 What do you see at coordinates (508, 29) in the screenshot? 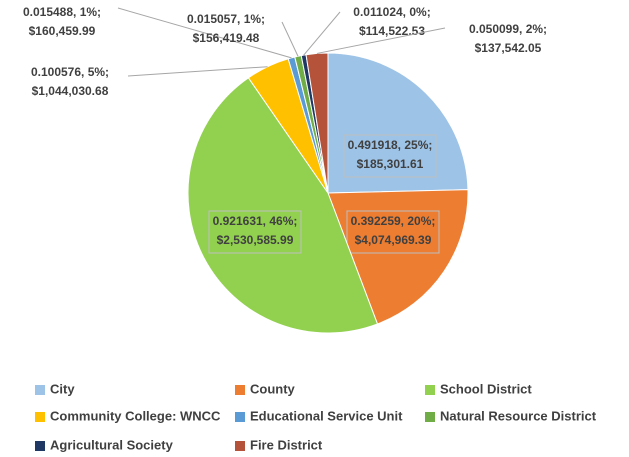
I see `data-label: 0.050099, 2%;` at bounding box center [508, 29].